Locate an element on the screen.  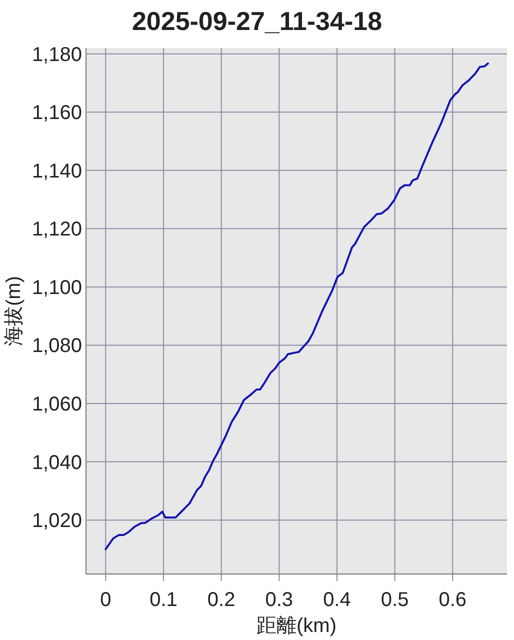
y-axis-title: 海拔(m) is located at coordinates (14, 311).